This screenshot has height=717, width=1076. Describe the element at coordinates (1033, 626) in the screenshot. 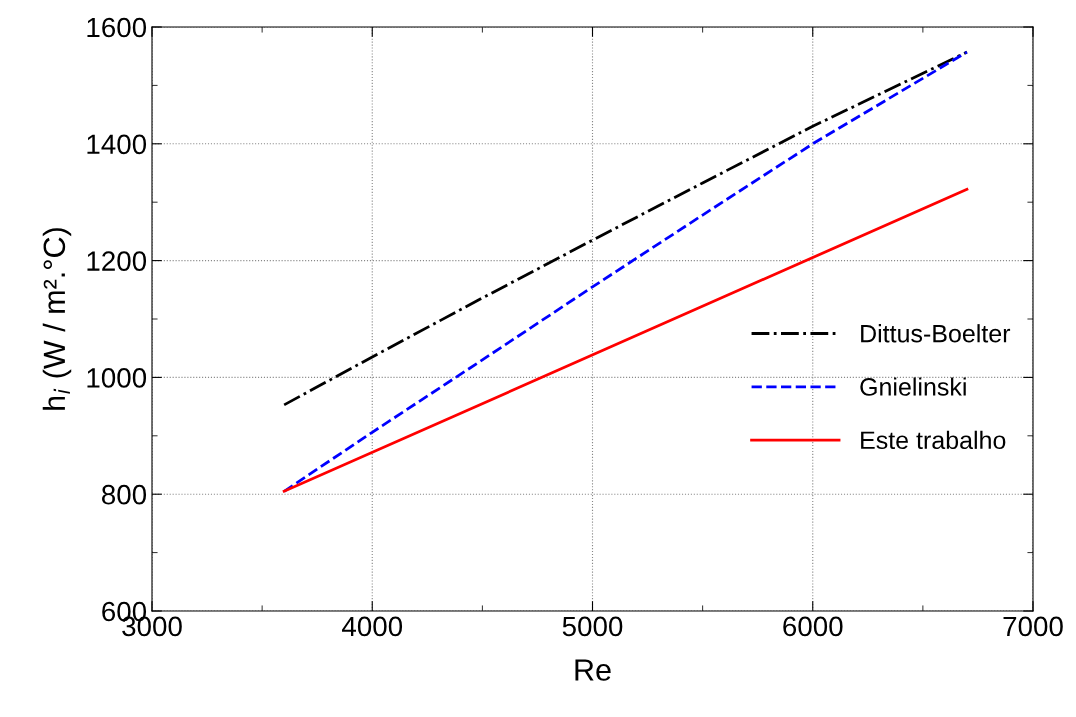

I see `x-tick-label: 7000` at that location.